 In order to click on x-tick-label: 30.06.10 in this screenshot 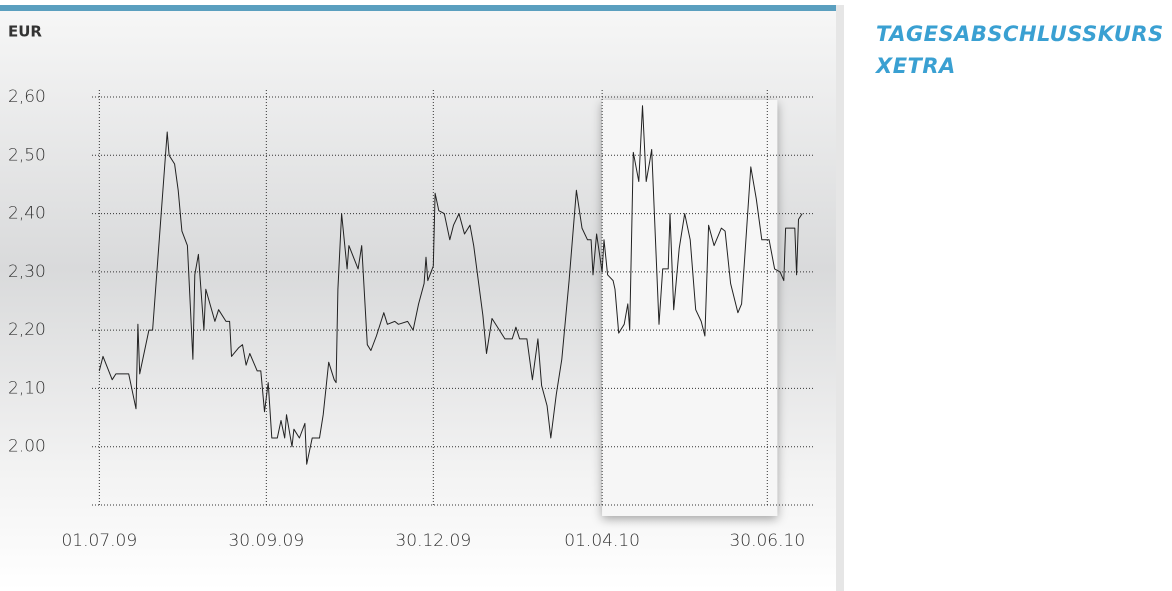, I will do `click(767, 541)`.